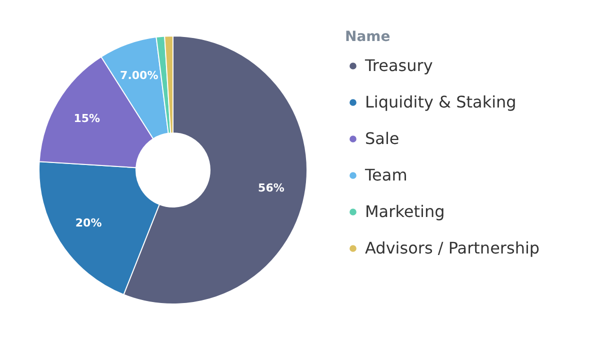  Describe the element at coordinates (367, 37) in the screenshot. I see `legend-title: Name` at that location.